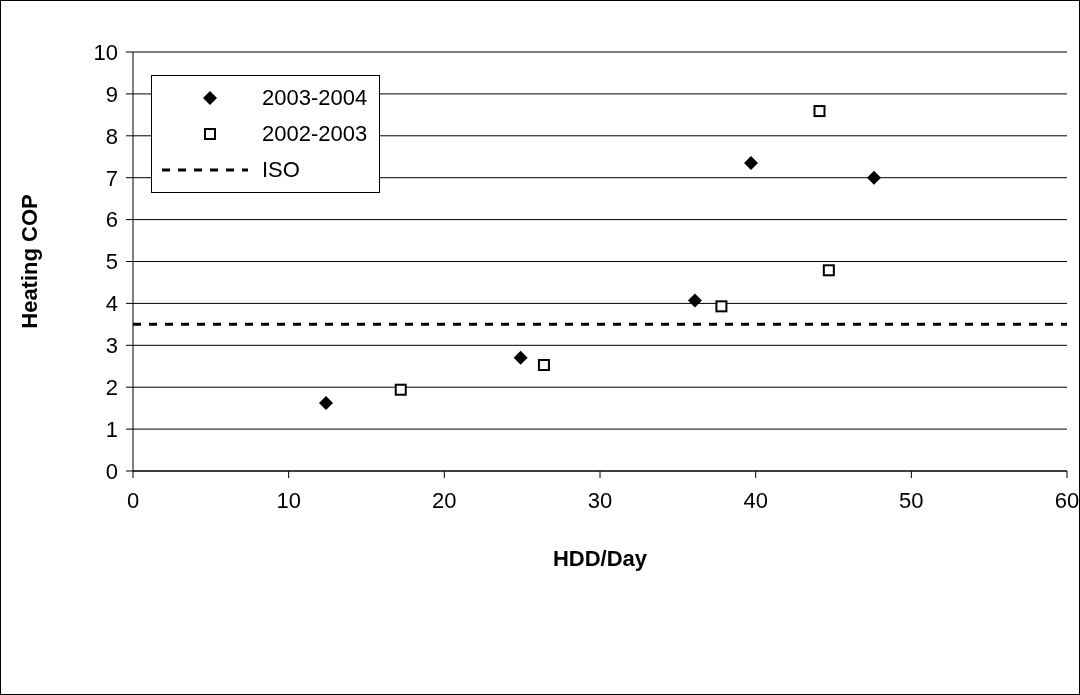  What do you see at coordinates (111, 429) in the screenshot?
I see `y-tick-label: 1` at bounding box center [111, 429].